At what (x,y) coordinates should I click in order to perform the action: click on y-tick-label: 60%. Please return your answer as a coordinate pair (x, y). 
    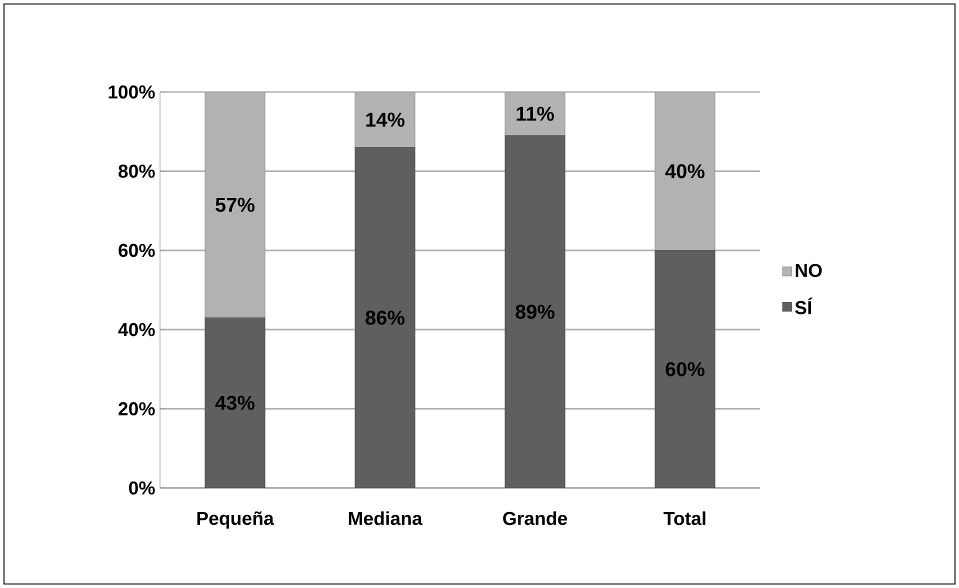
    Looking at the image, I should click on (136, 251).